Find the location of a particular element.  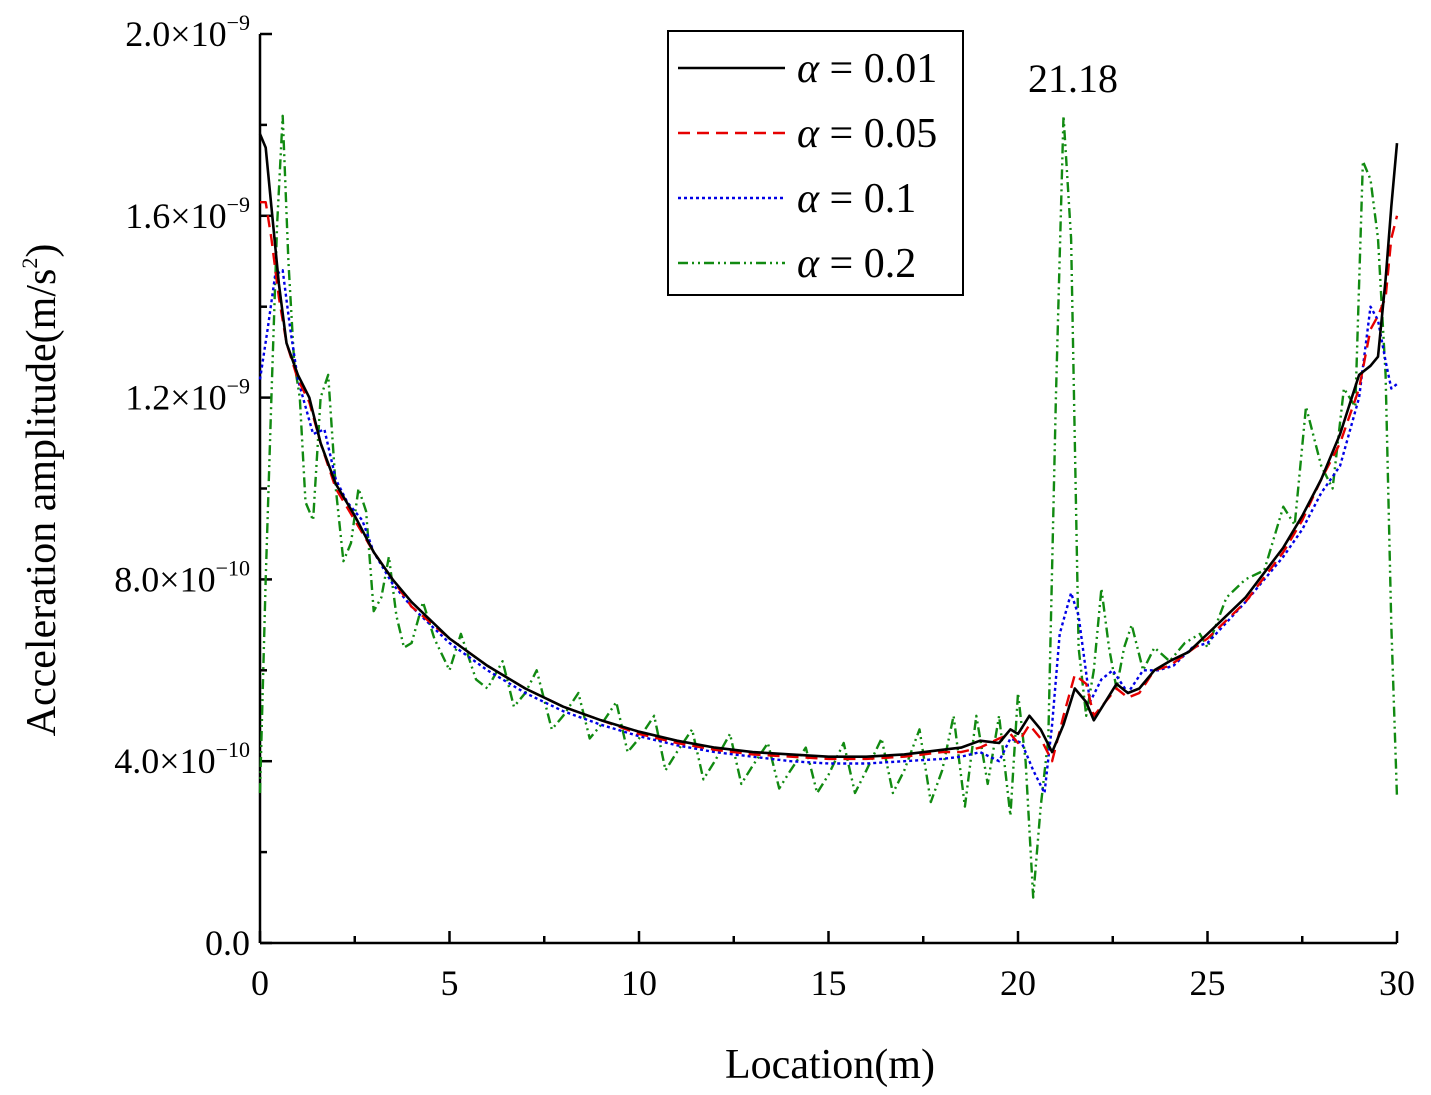

x-axis-title: Location(m) is located at coordinates (830, 1065).